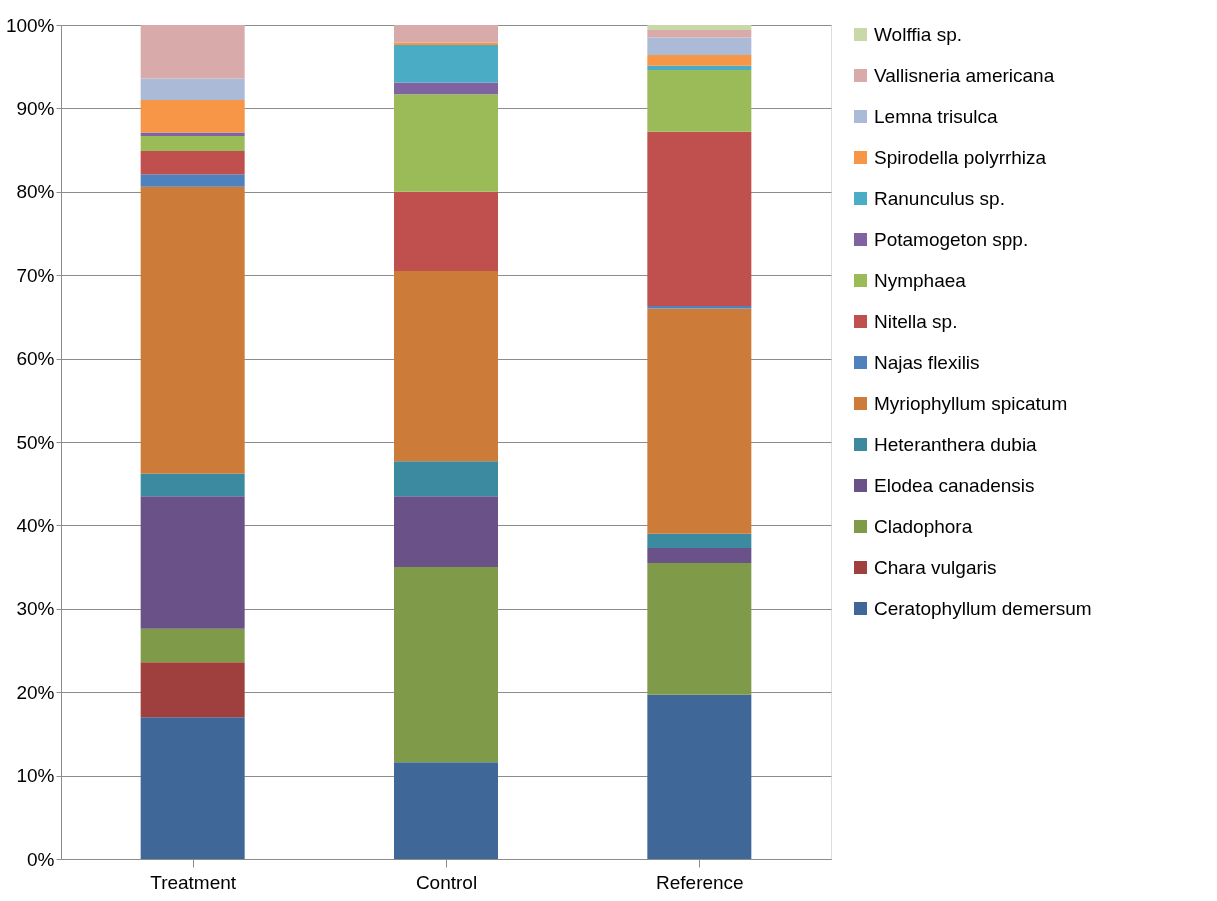 The height and width of the screenshot is (901, 1217). Describe the element at coordinates (35, 442) in the screenshot. I see `y-tick-label: 50%` at that location.